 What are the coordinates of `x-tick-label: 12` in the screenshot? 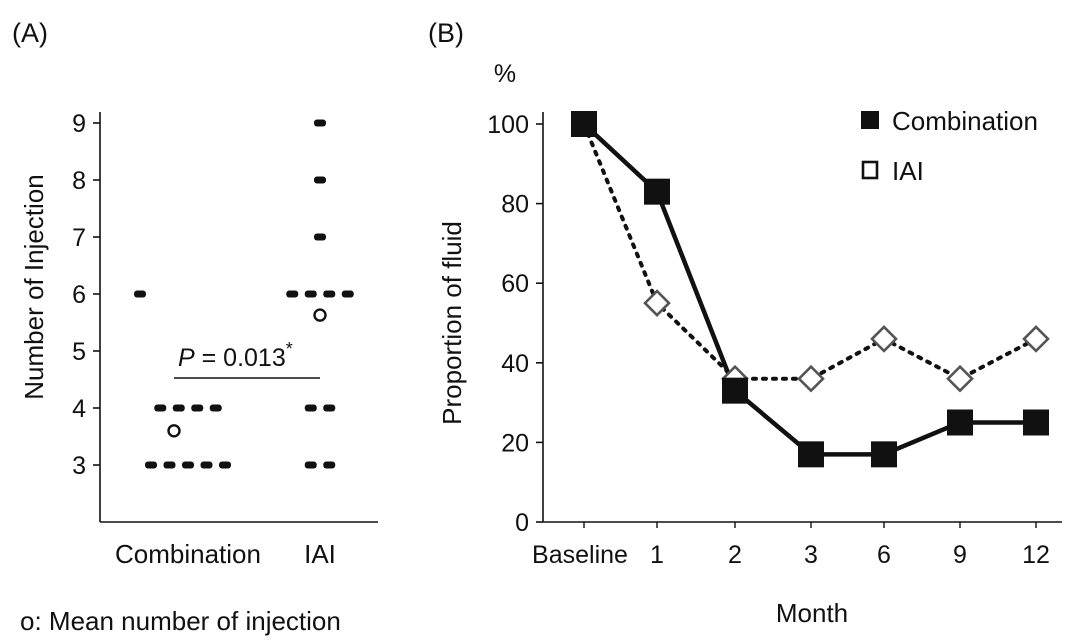 It's located at (1036, 555).